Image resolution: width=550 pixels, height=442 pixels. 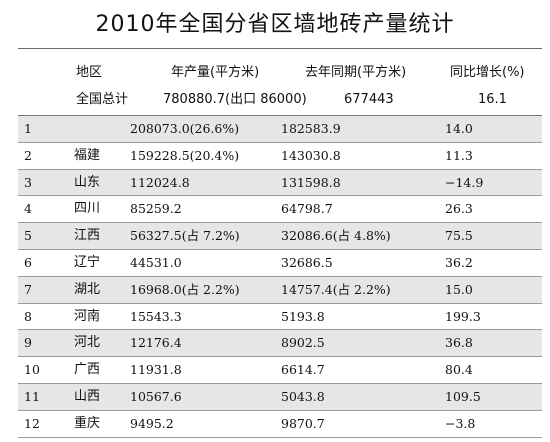 What do you see at coordinates (336, 289) in the screenshot?
I see `row-last-year: 14757.4(占 2.2%)` at bounding box center [336, 289].